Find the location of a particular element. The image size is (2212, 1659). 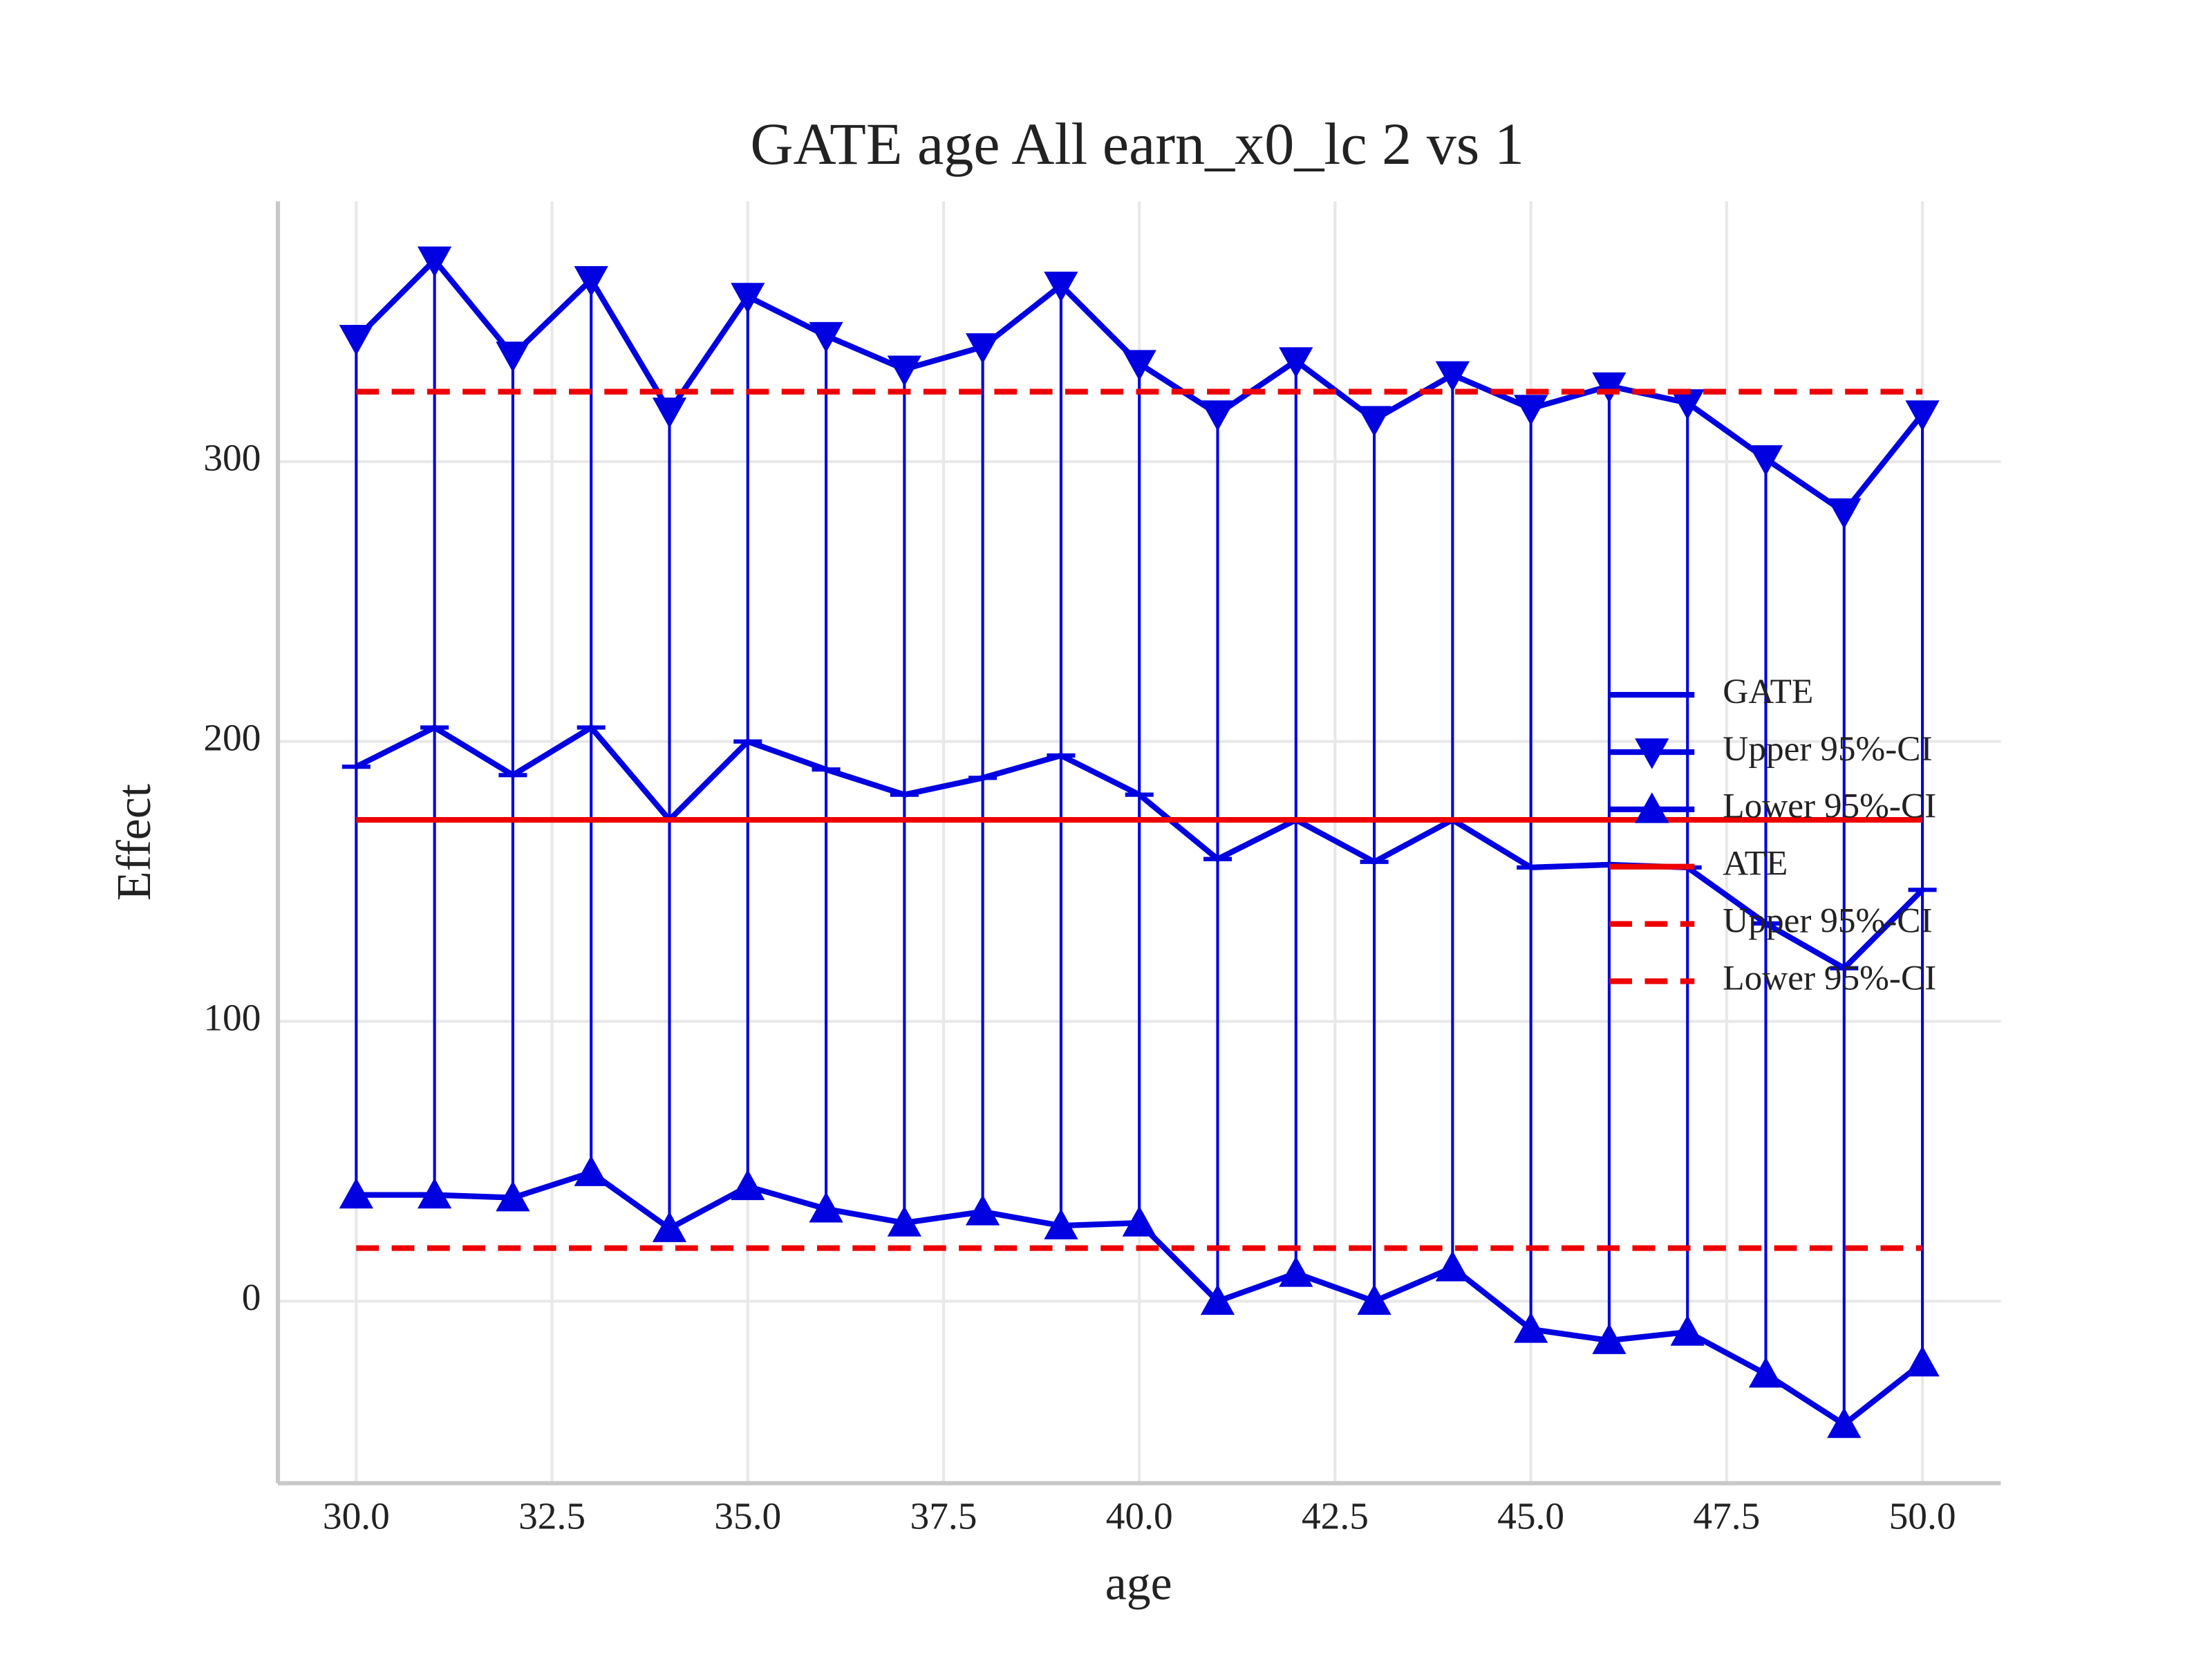

y-tick-label: 200 is located at coordinates (232, 737).